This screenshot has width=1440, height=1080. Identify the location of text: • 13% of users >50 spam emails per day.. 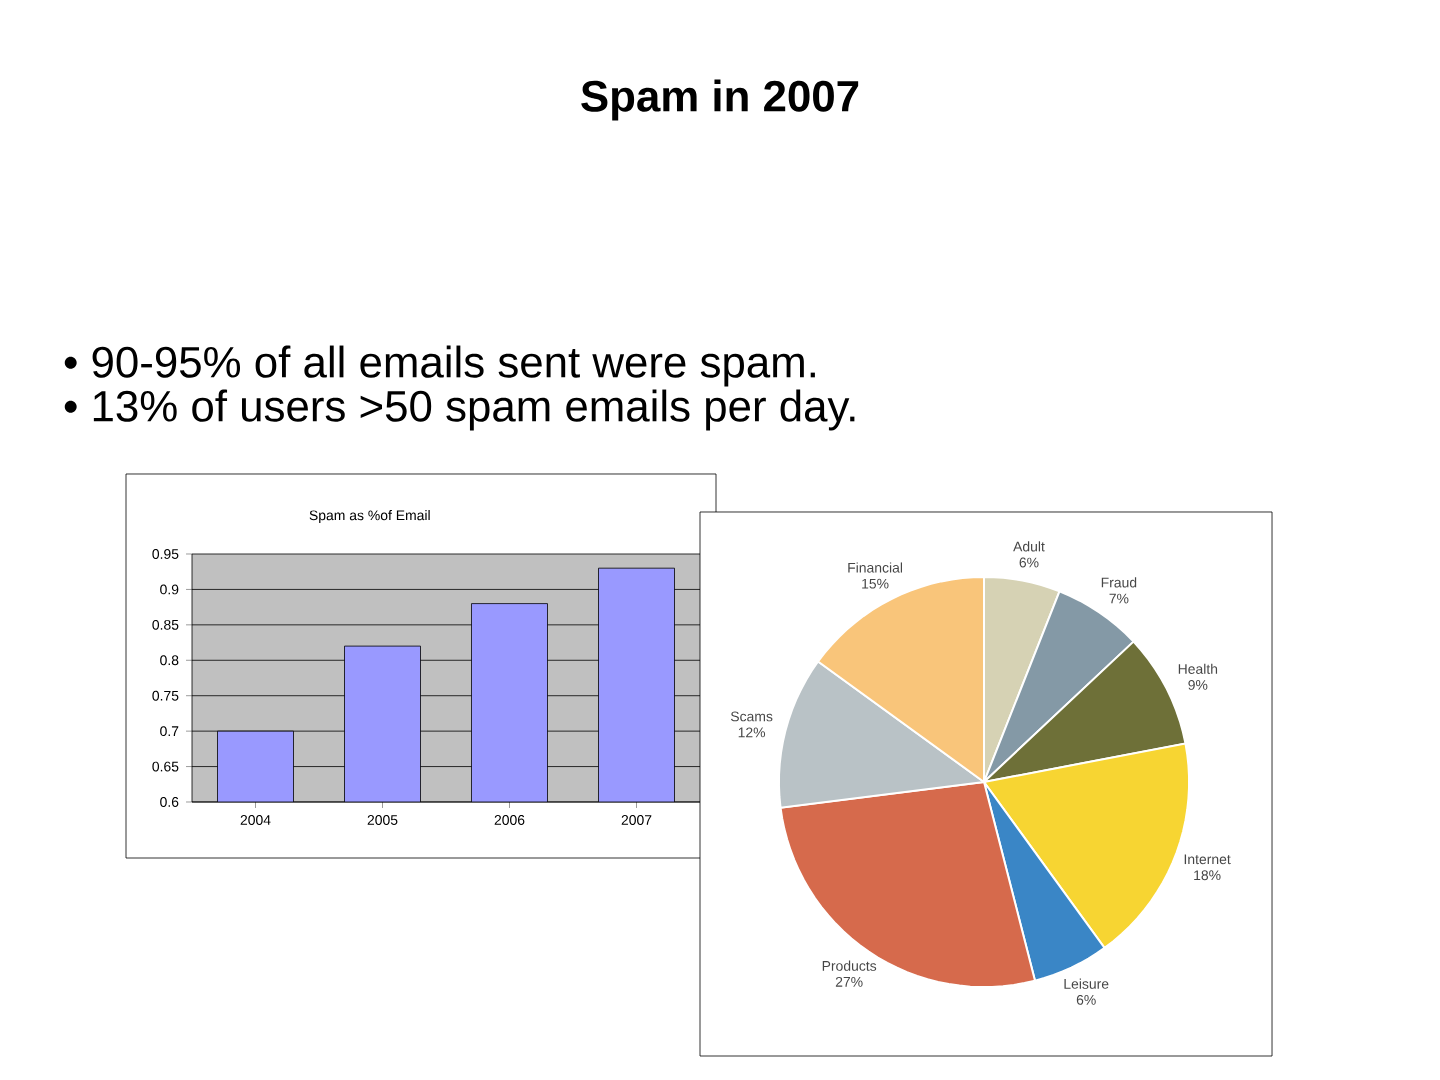
(459, 410).